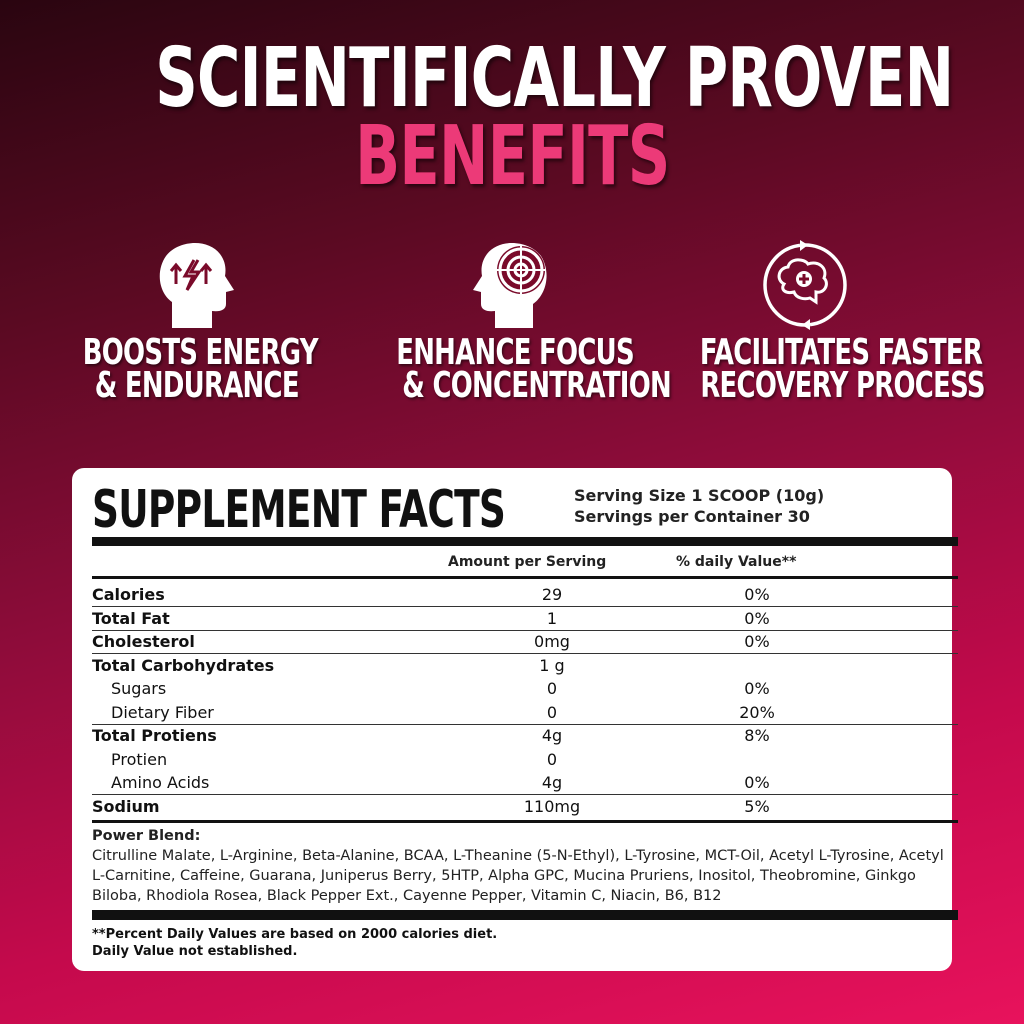 The height and width of the screenshot is (1024, 1024). Describe the element at coordinates (525, 619) in the screenshot. I see `nutrition-row: Total Fat 1 0%` at that location.